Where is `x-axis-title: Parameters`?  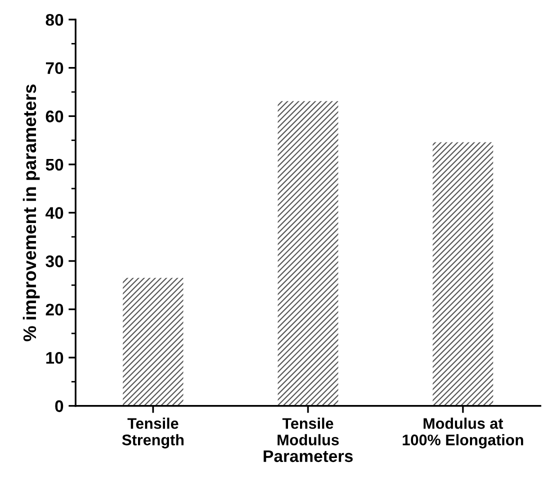
x-axis-title: Parameters is located at coordinates (308, 456).